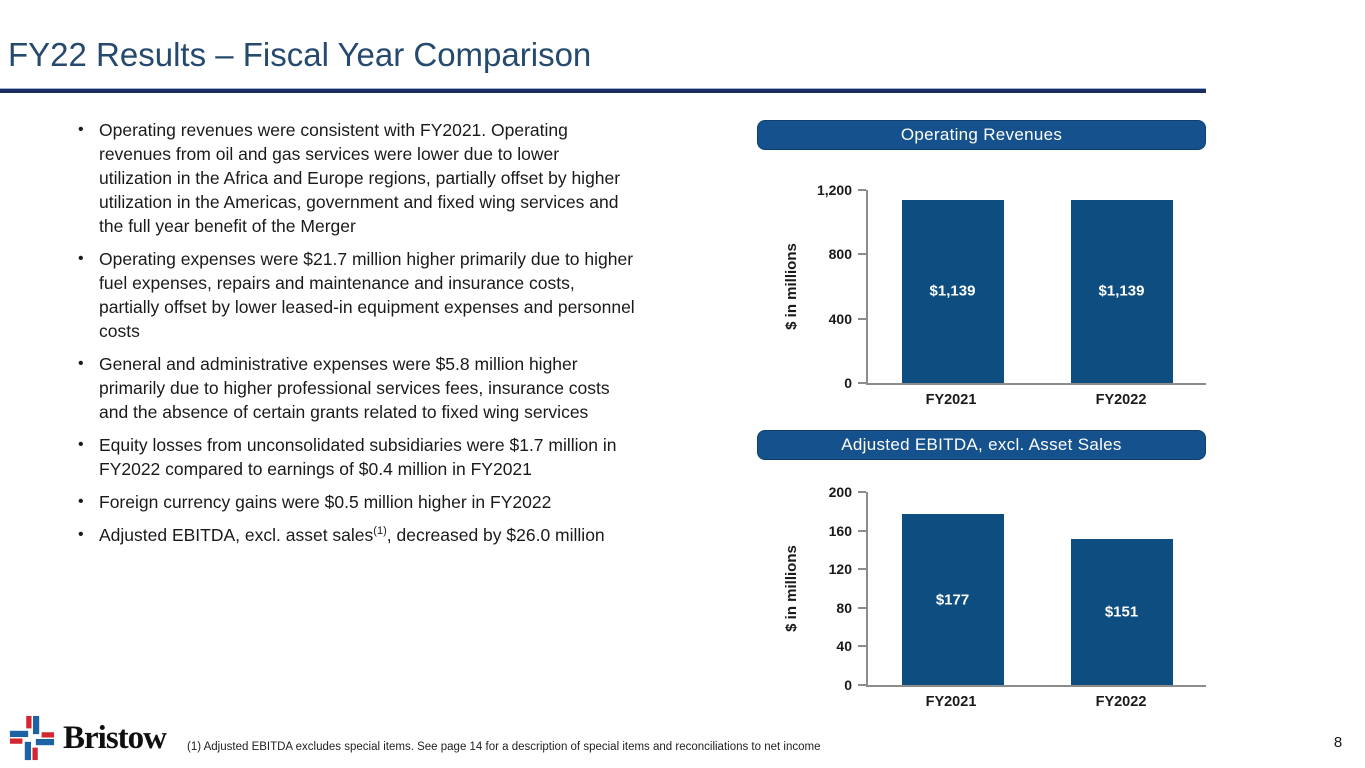  Describe the element at coordinates (840, 492) in the screenshot. I see `y-axis-tick-label: 200` at that location.